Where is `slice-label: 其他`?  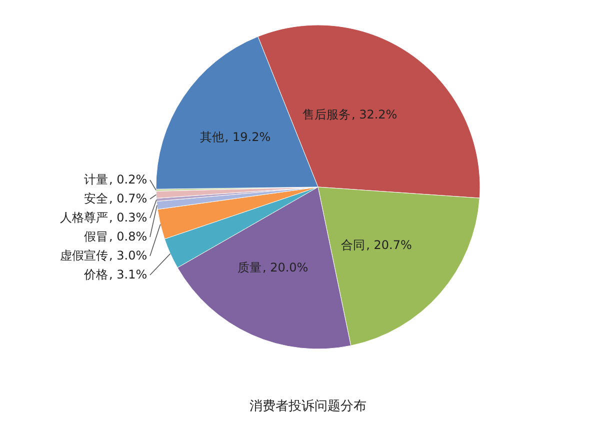
slice-label: 其他 is located at coordinates (212, 137).